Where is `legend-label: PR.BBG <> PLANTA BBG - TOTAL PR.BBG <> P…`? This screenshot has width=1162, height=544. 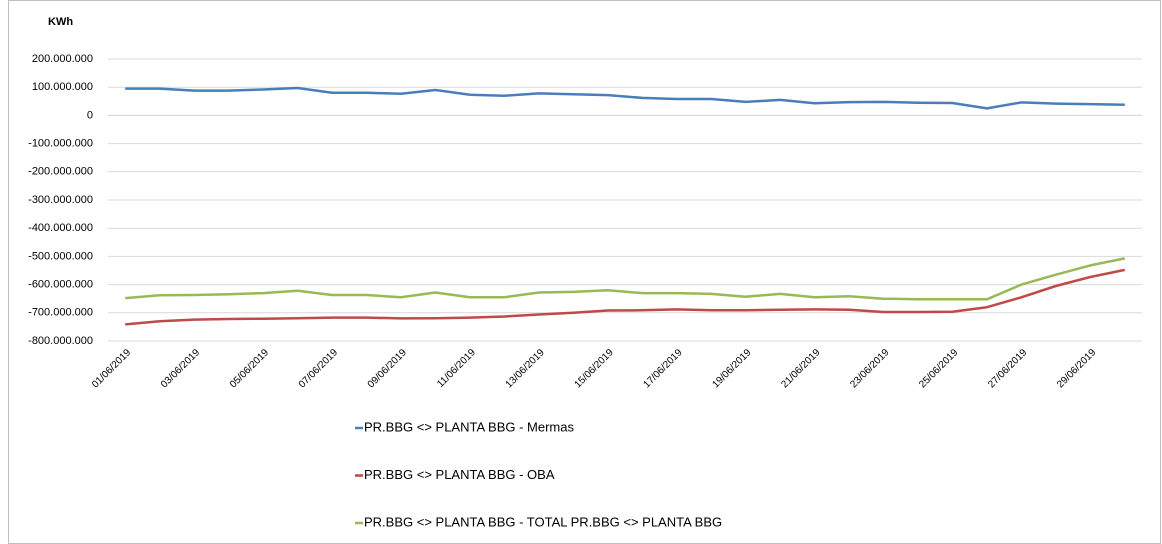
legend-label: PR.BBG <> PLANTA BBG - TOTAL PR.BBG <> P… is located at coordinates (543, 521).